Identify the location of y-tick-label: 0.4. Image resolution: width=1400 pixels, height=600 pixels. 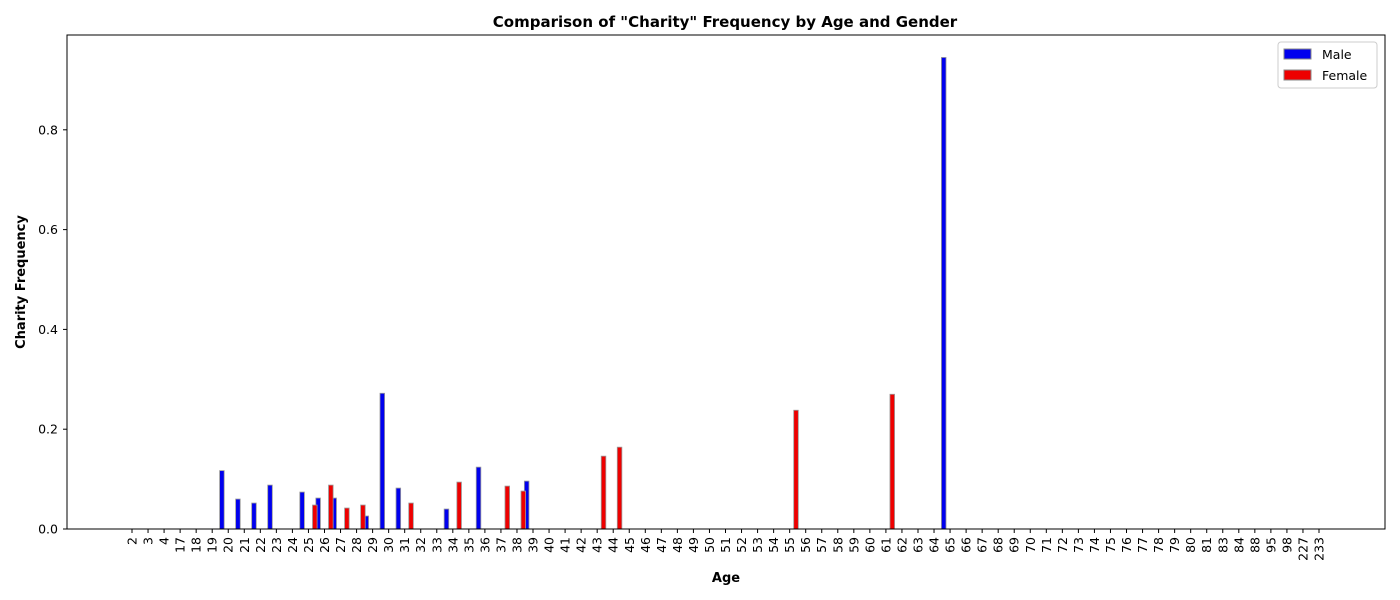
(48, 329).